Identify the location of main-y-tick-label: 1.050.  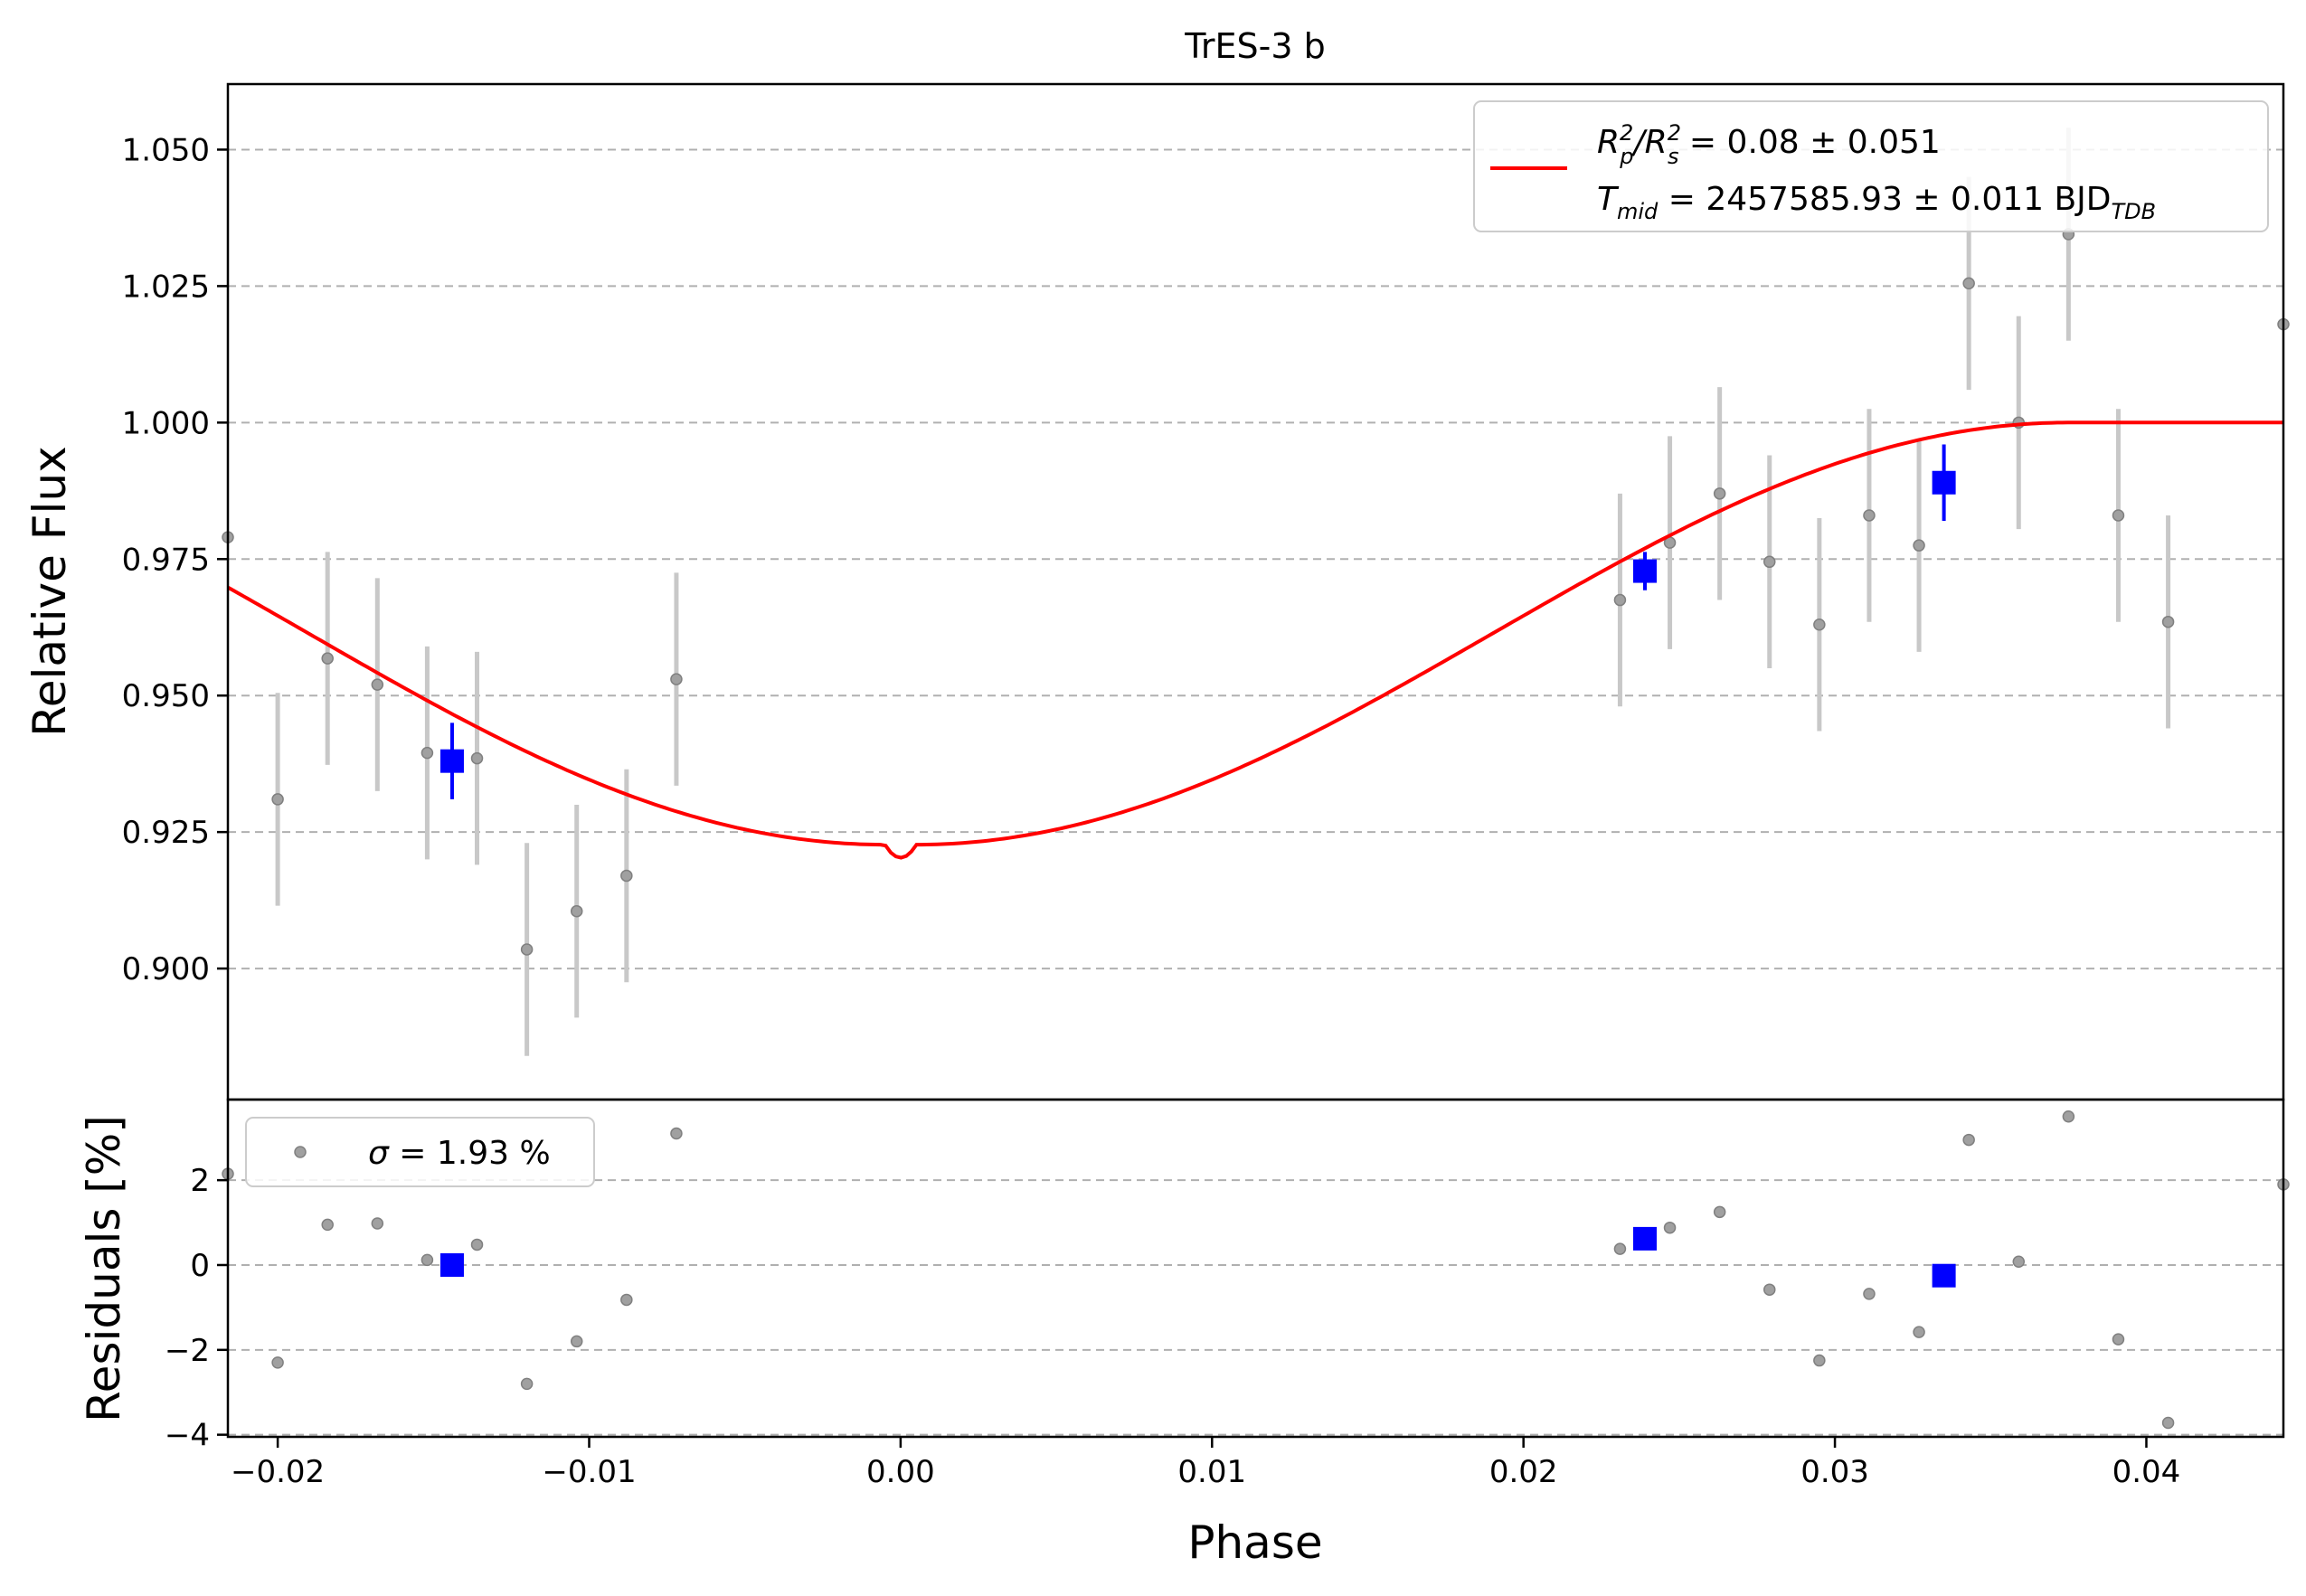
(166, 150).